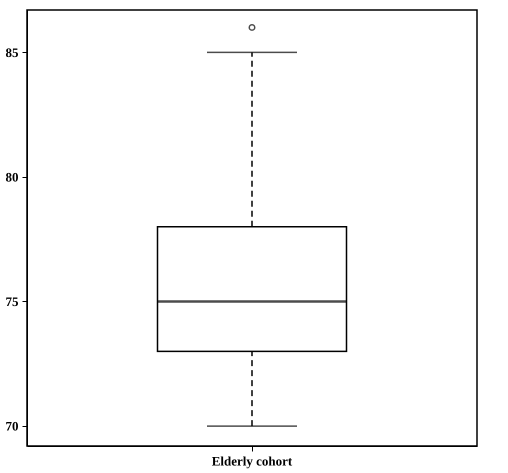 The width and height of the screenshot is (508, 473). Describe the element at coordinates (12, 301) in the screenshot. I see `y-tick-label: 75` at that location.